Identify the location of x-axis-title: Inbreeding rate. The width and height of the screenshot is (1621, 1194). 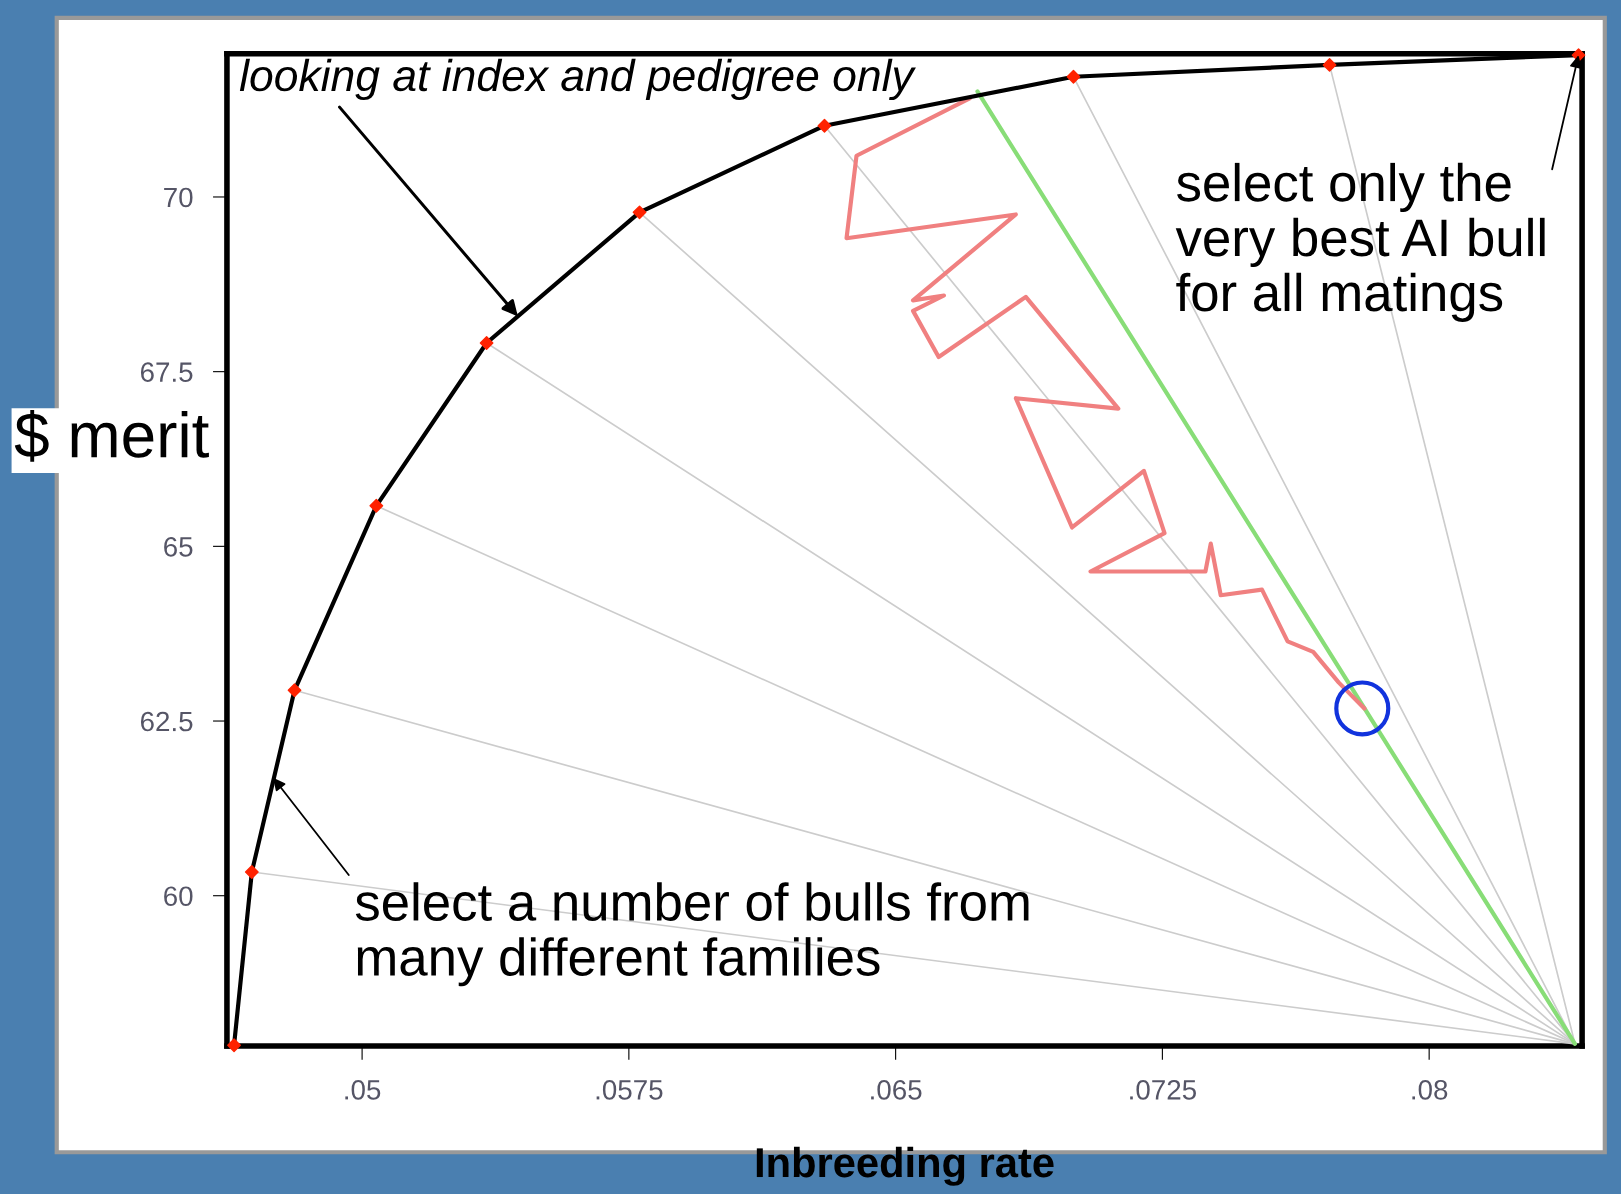
(905, 1166).